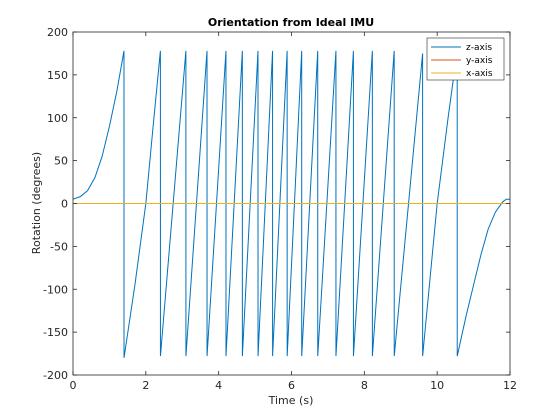 Image resolution: width=560 pixels, height=420 pixels. Describe the element at coordinates (57, 75) in the screenshot. I see `y-tick-label: 150` at that location.